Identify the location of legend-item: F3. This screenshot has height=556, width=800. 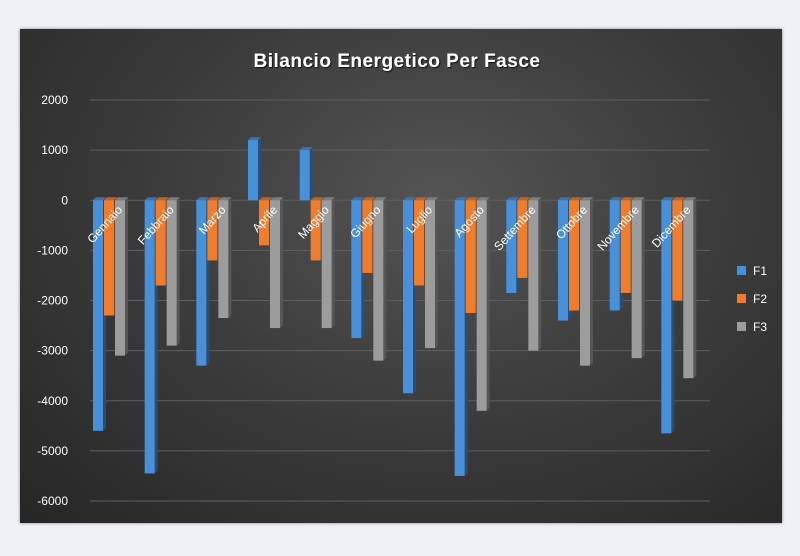
(752, 327).